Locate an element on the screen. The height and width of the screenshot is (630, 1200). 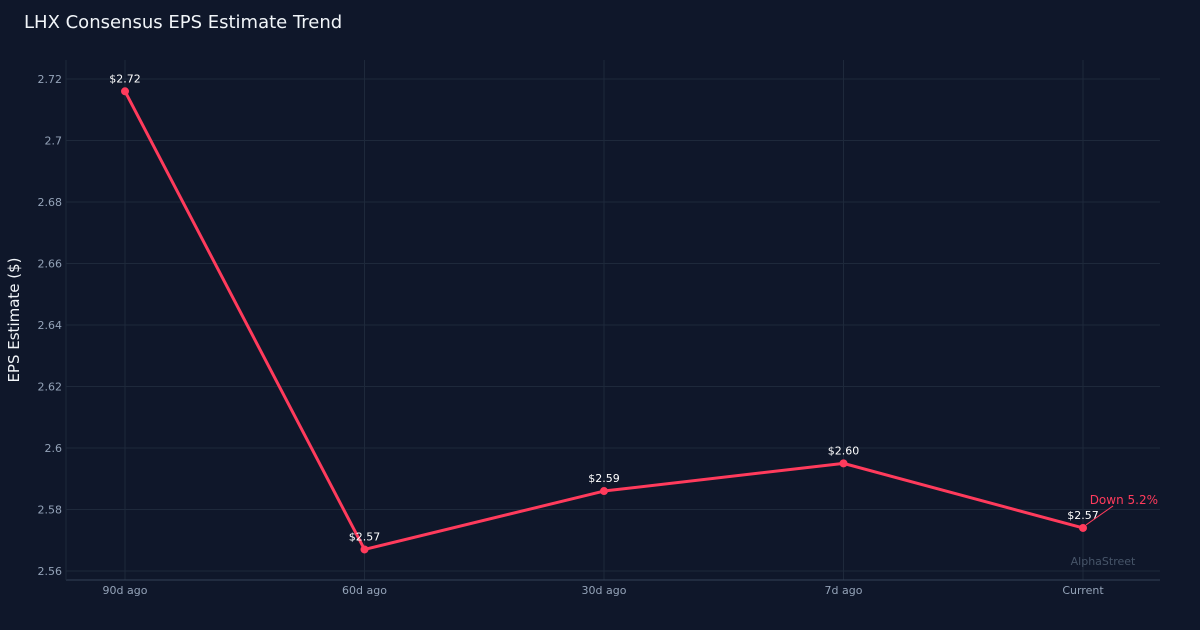
data-label: $2.72 is located at coordinates (125, 78).